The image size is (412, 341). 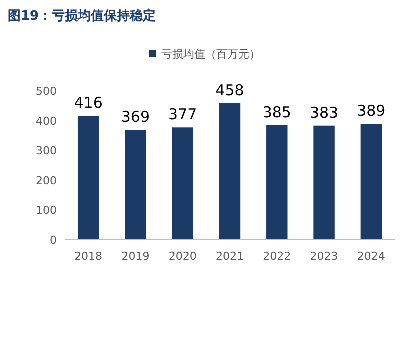 What do you see at coordinates (82, 16) in the screenshot?
I see `chart-title: 图19：亏损均值保持稳定` at bounding box center [82, 16].